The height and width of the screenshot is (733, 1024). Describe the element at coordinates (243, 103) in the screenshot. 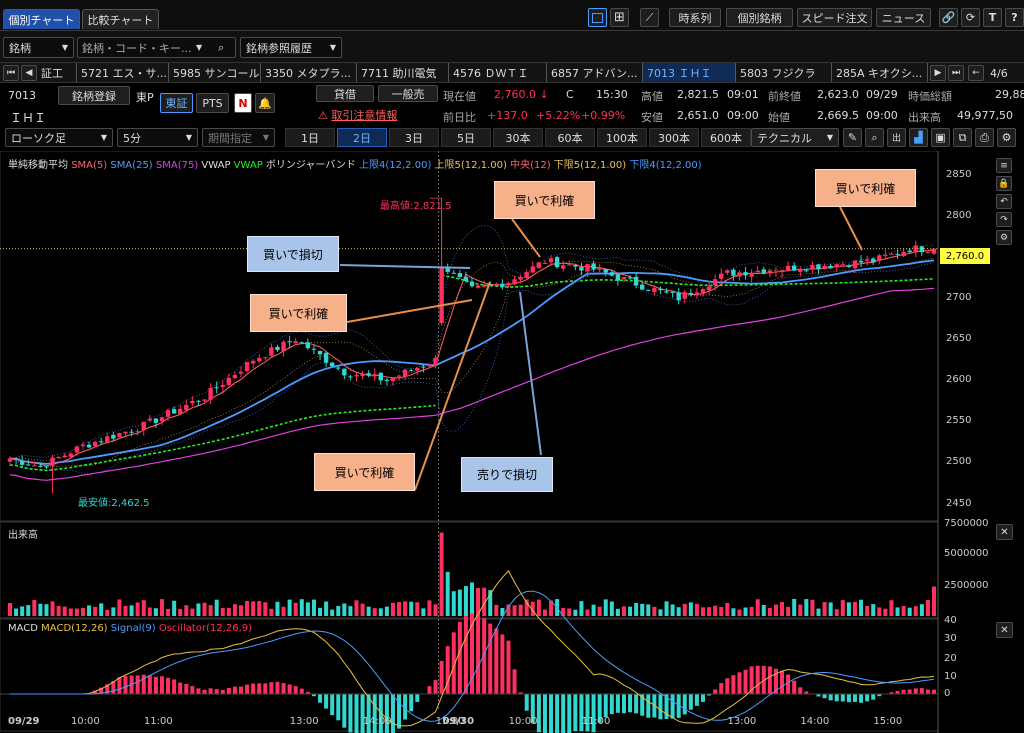

I see `news-n-icon: N` at that location.